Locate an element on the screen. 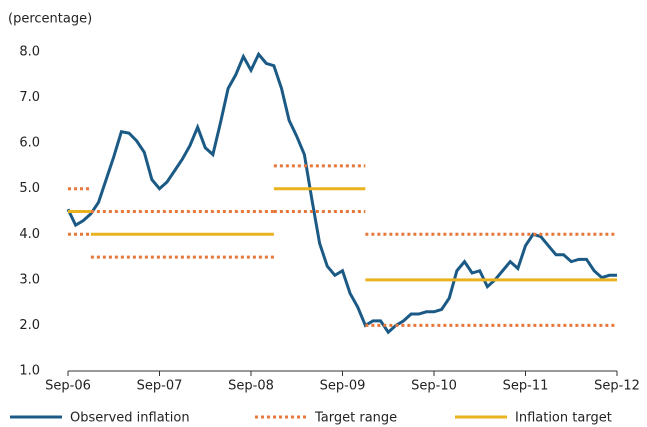 The image size is (647, 427). x-tick-label: Sep-08 is located at coordinates (251, 386).